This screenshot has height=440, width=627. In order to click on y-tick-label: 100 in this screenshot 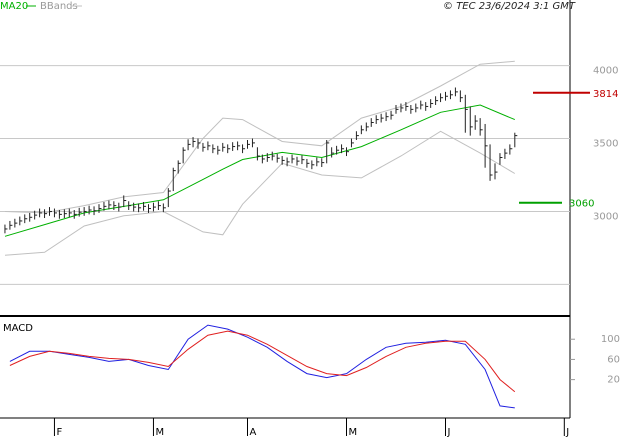, I will do `click(610, 339)`.